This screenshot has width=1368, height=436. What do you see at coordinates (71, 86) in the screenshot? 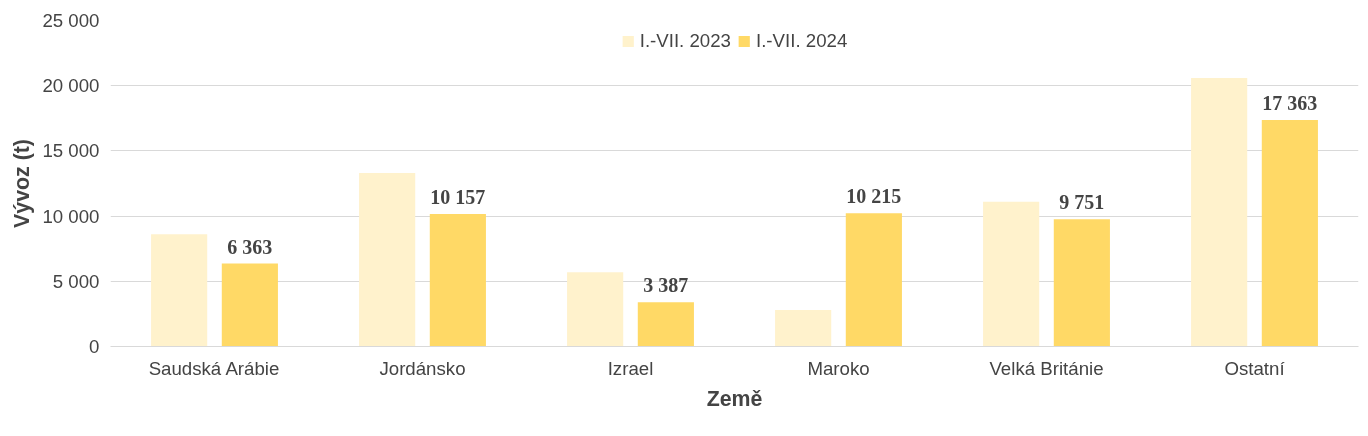
I see `y-tick-label: 20 000` at bounding box center [71, 86].